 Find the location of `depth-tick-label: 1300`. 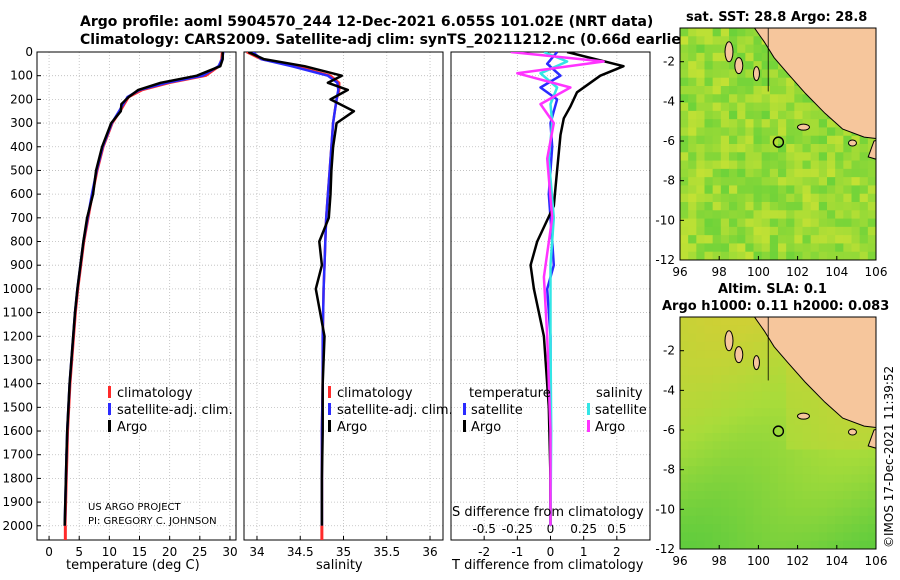

depth-tick-label: 1300 is located at coordinates (17, 360).